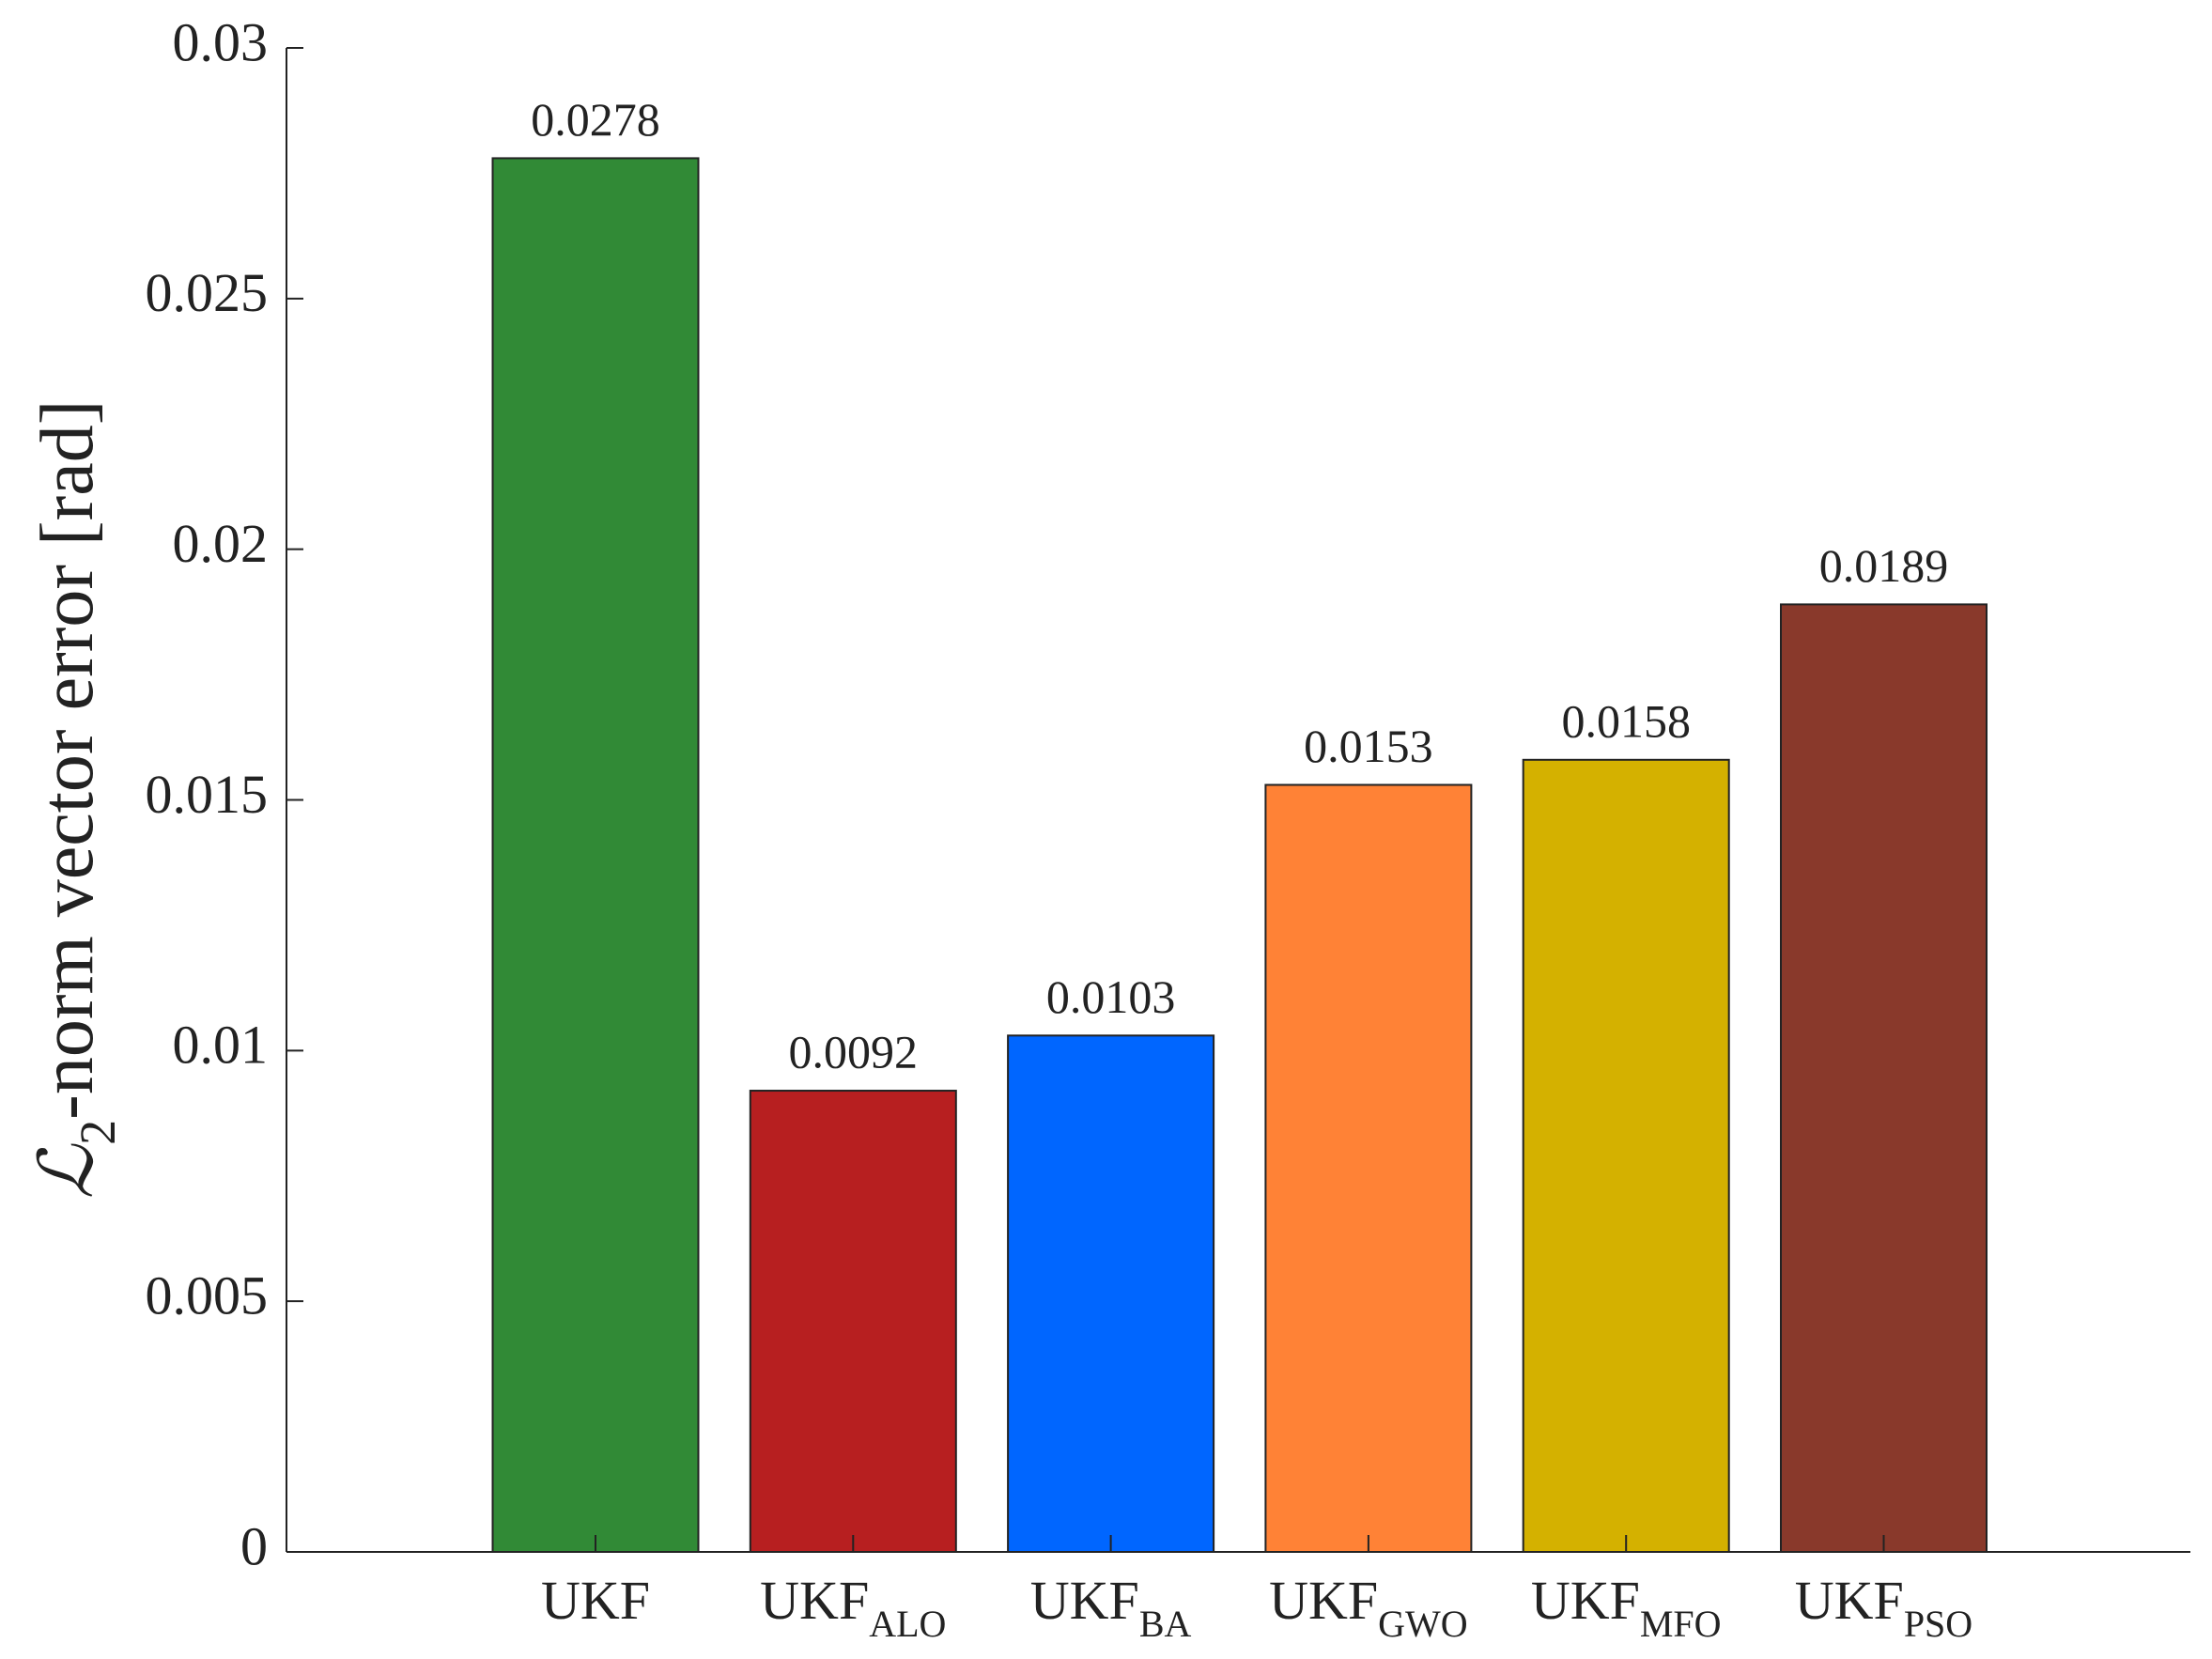 Image resolution: width=2212 pixels, height=1659 pixels. Describe the element at coordinates (221, 1045) in the screenshot. I see `y-tick-label: 0.01` at that location.